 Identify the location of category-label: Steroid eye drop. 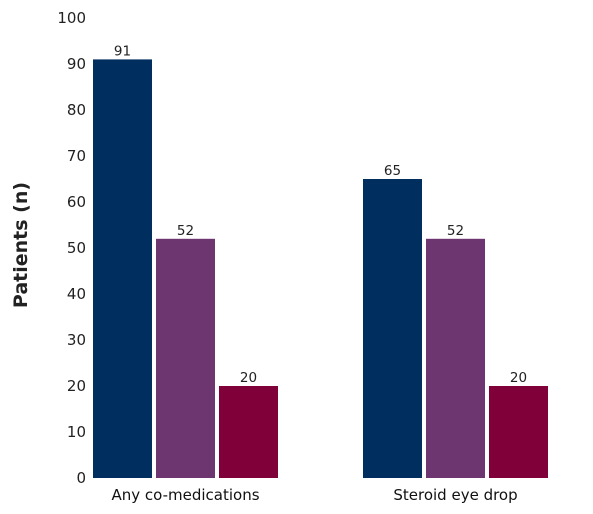
(455, 495).